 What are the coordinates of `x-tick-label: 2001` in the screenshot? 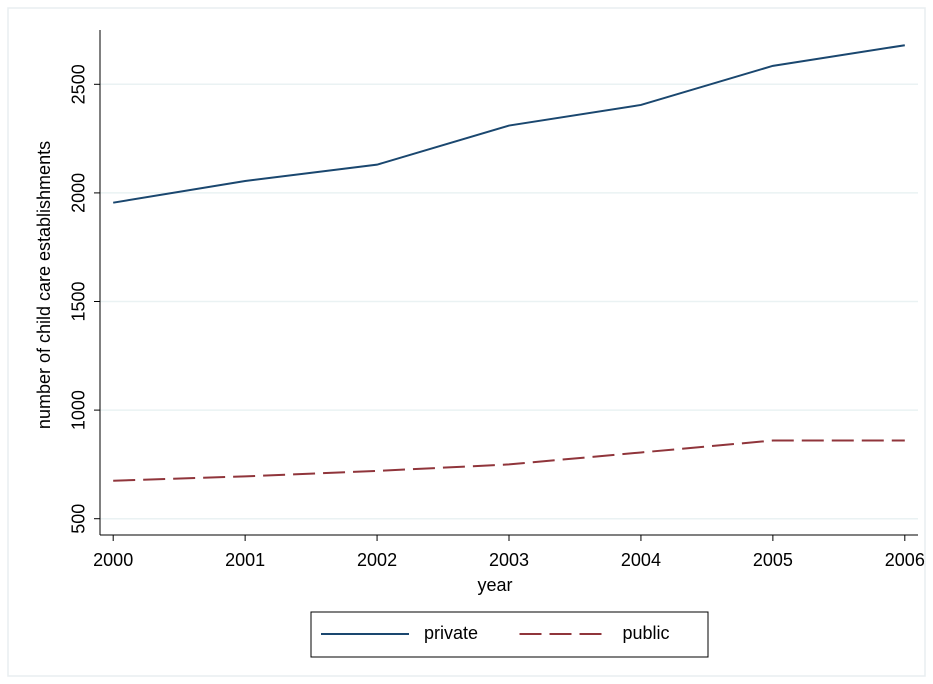 It's located at (245, 560).